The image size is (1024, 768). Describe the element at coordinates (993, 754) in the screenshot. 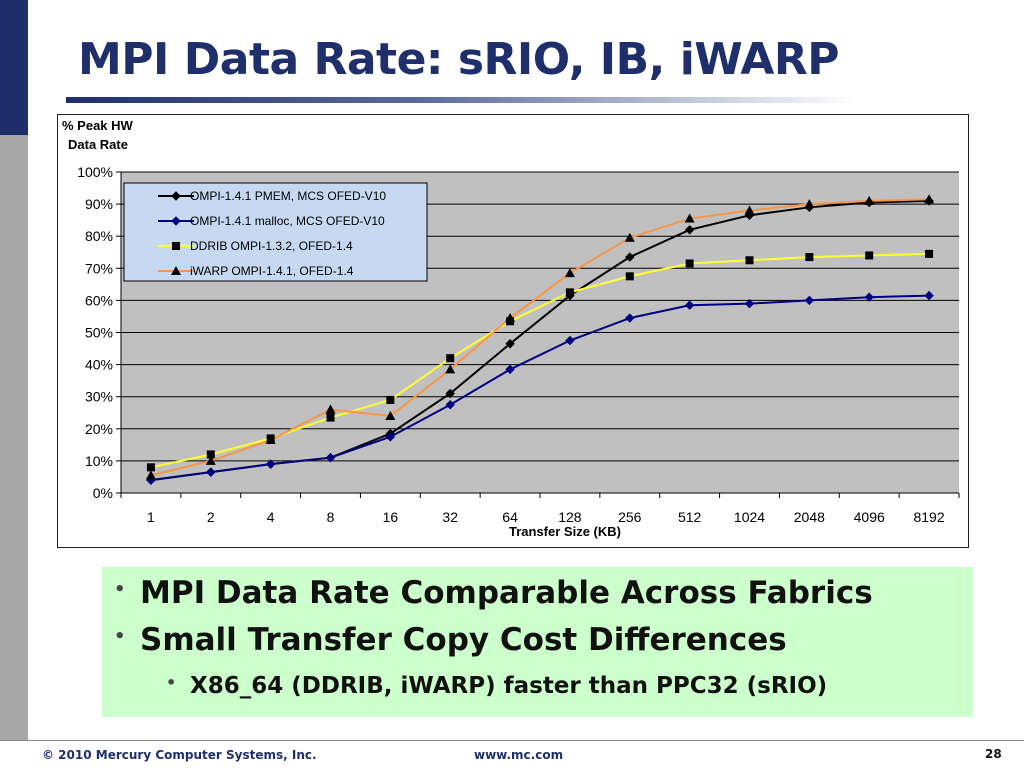

I see `page-number: 28` at that location.